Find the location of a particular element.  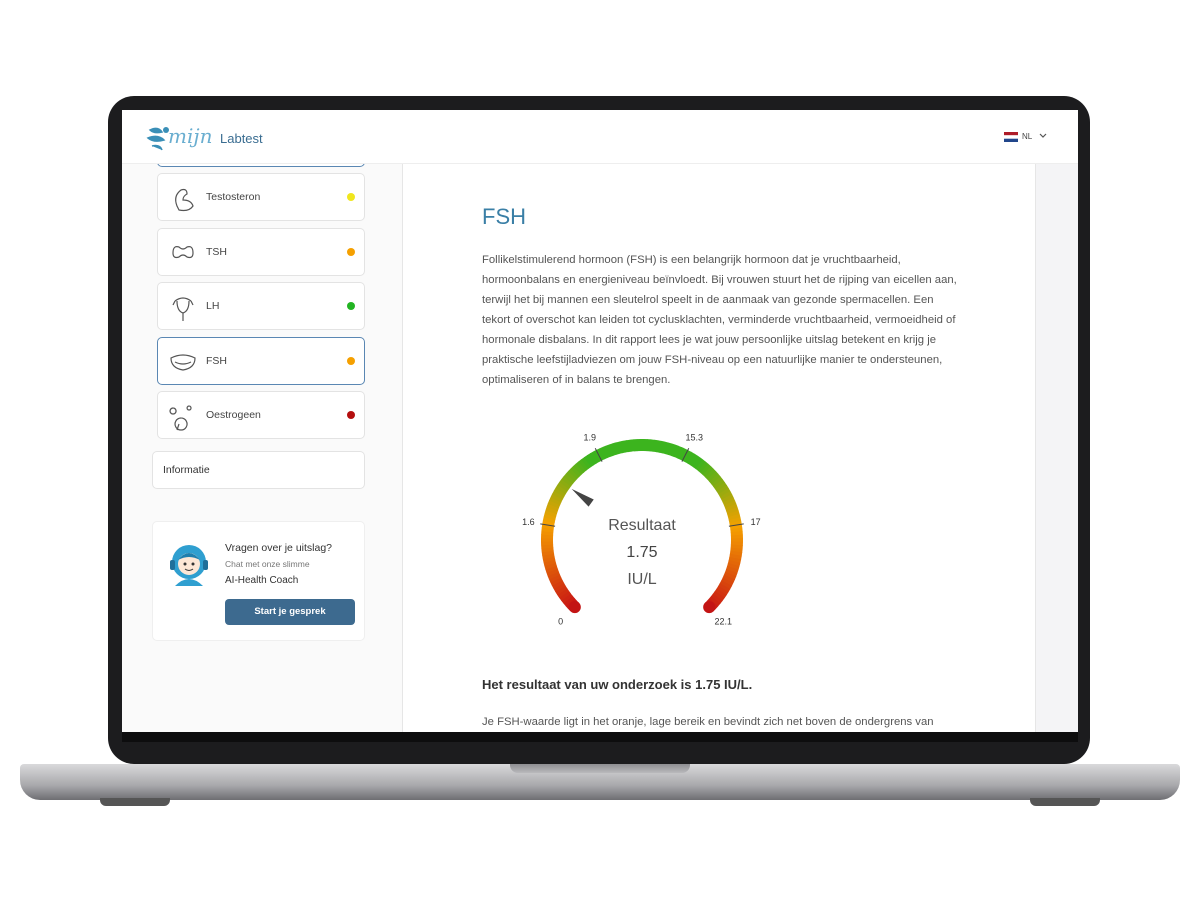

chat-subtitle: Chat met onze slimme is located at coordinates (267, 564).